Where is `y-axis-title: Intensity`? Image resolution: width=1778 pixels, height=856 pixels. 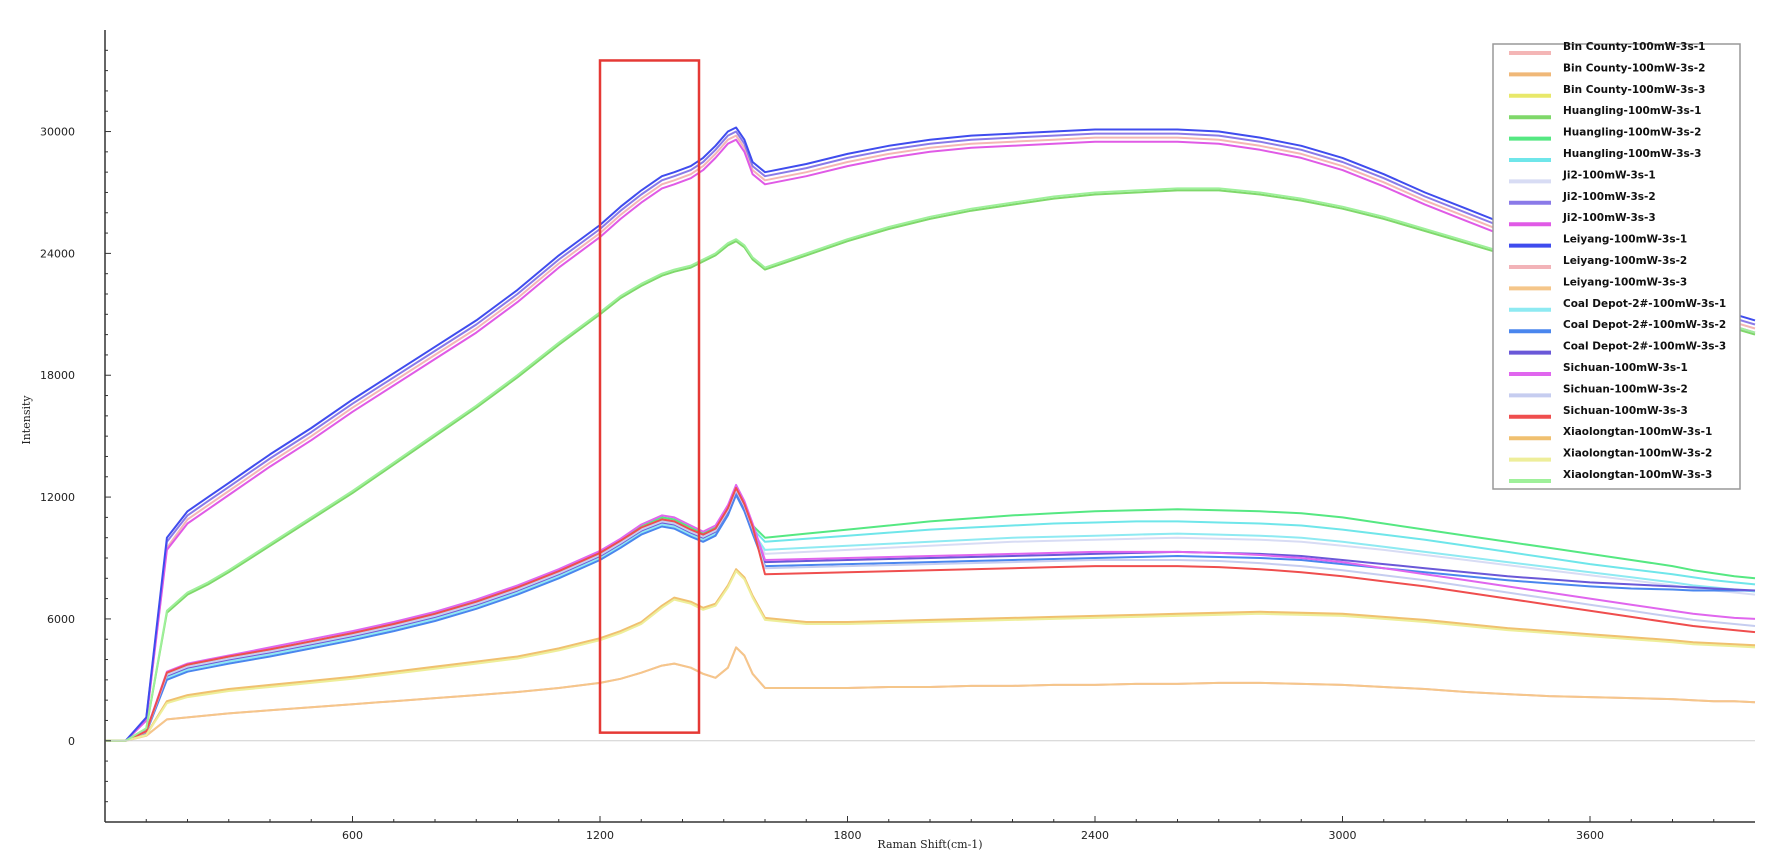 y-axis-title: Intensity is located at coordinates (26, 420).